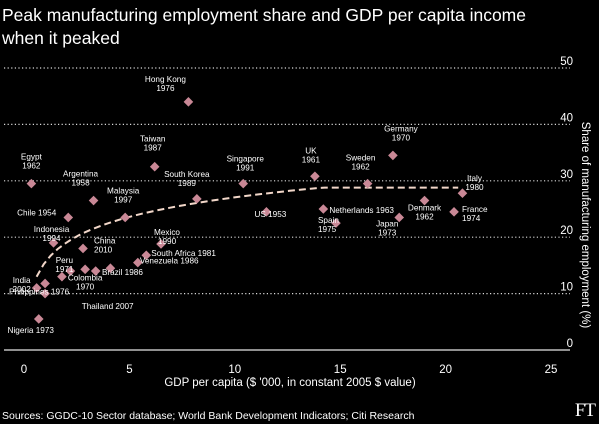 Image resolution: width=599 pixels, height=424 pixels. Describe the element at coordinates (64, 265) in the screenshot. I see `point-label: Peru 1971` at that location.